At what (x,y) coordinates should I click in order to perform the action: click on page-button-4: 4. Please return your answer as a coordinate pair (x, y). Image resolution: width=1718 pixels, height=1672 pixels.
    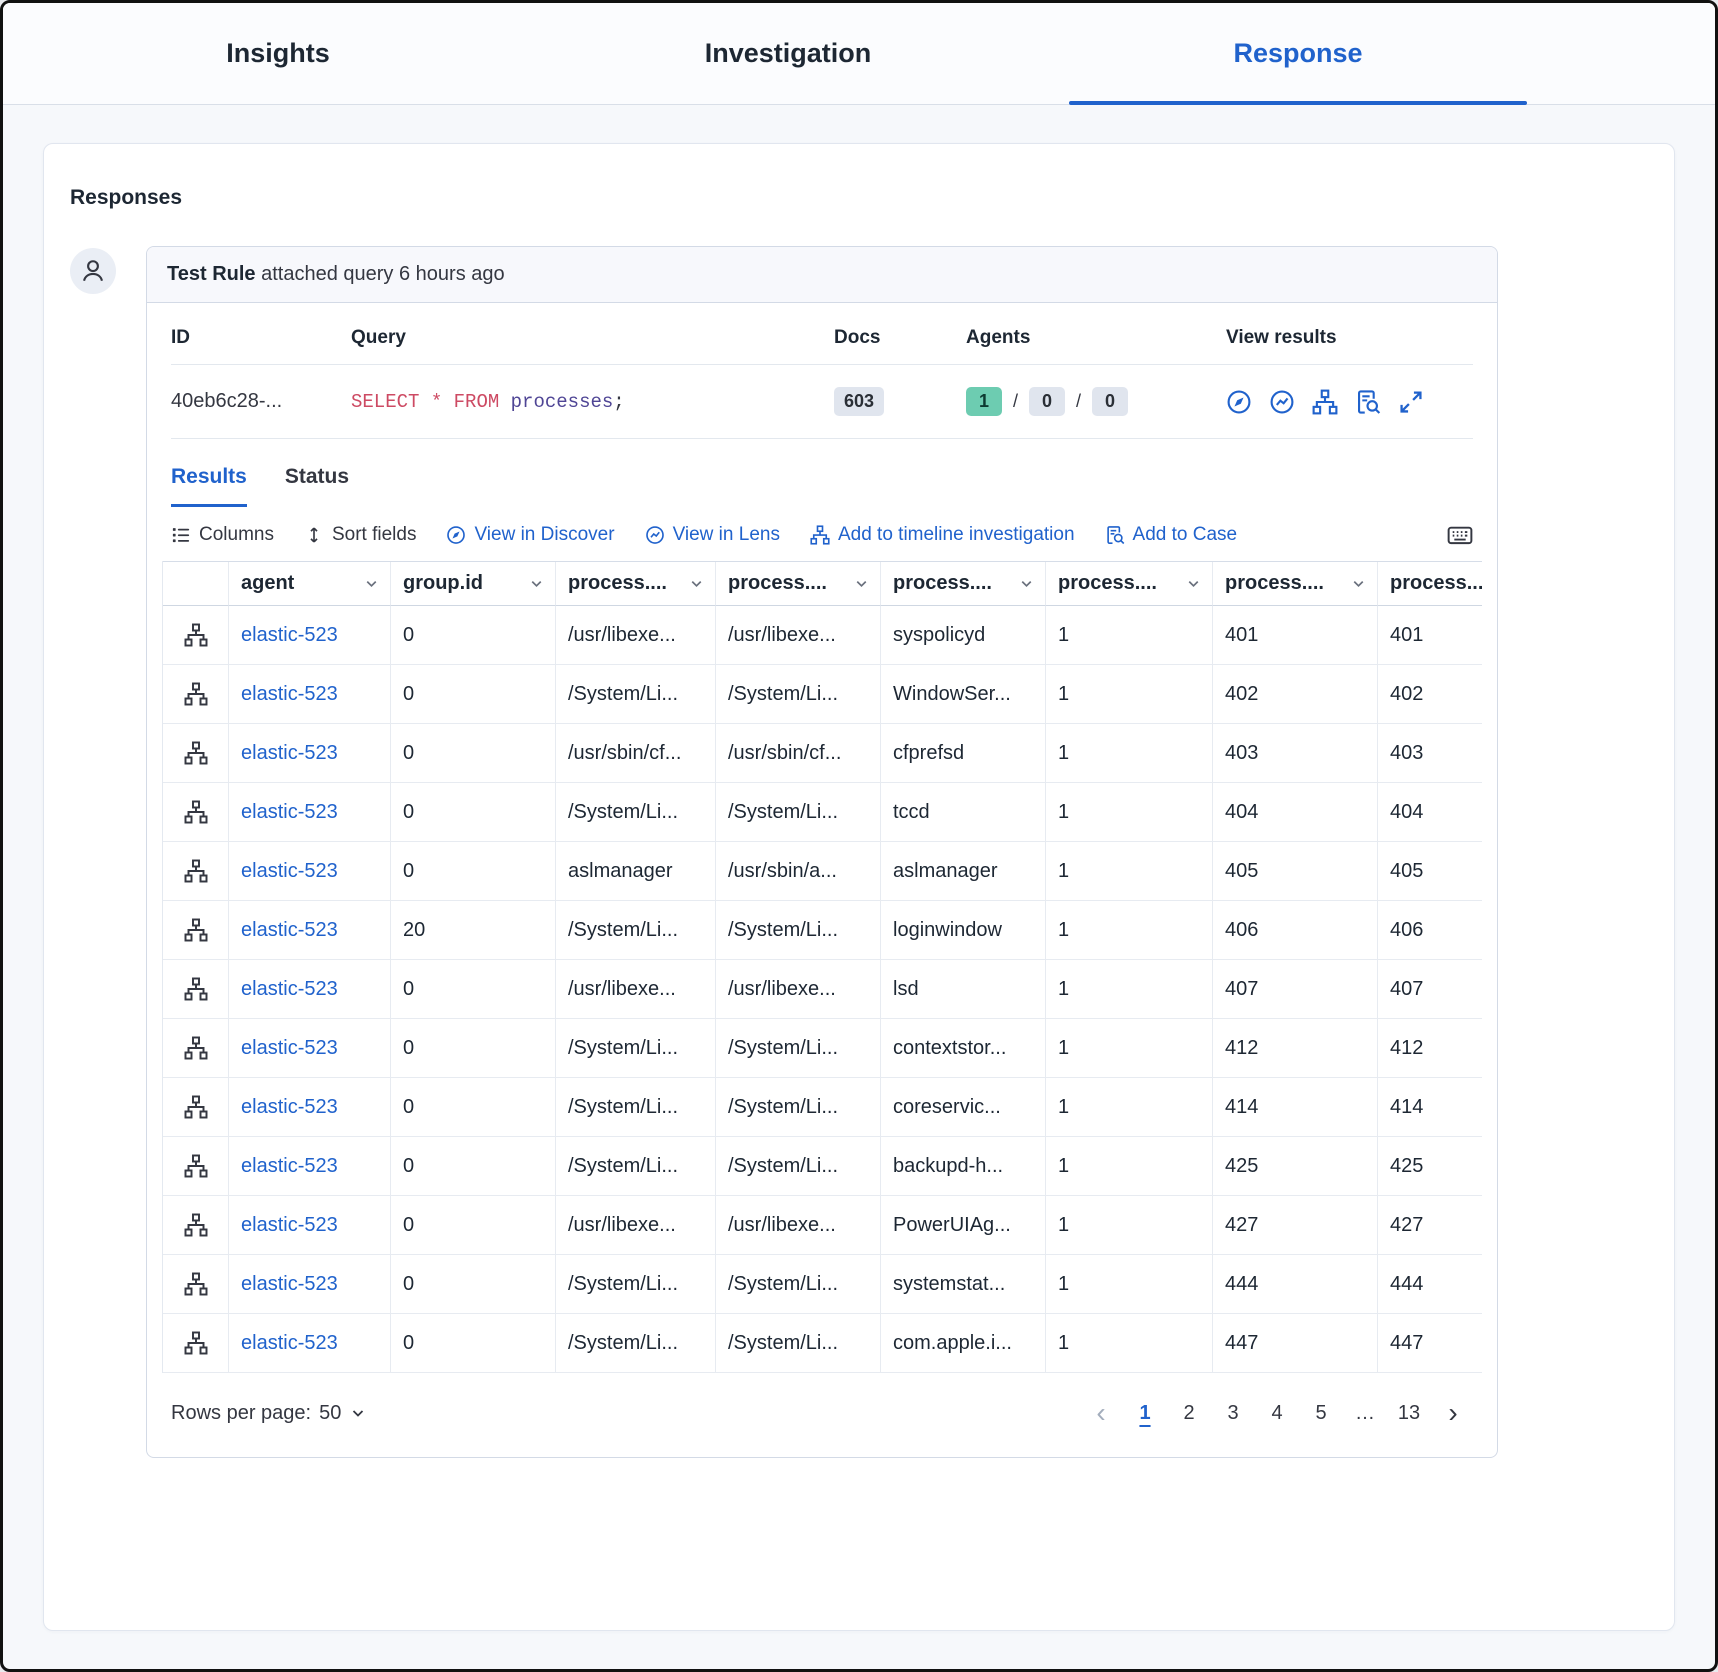
    Looking at the image, I should click on (1277, 1413).